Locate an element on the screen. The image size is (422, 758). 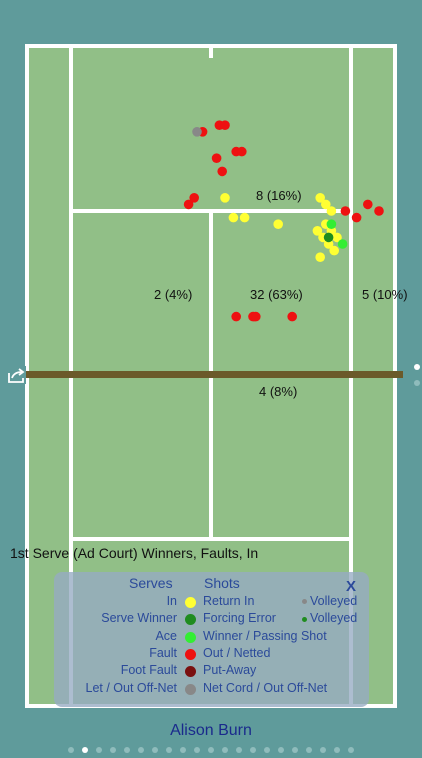
zone-label-body-right: 5 (10%) is located at coordinates (385, 294).